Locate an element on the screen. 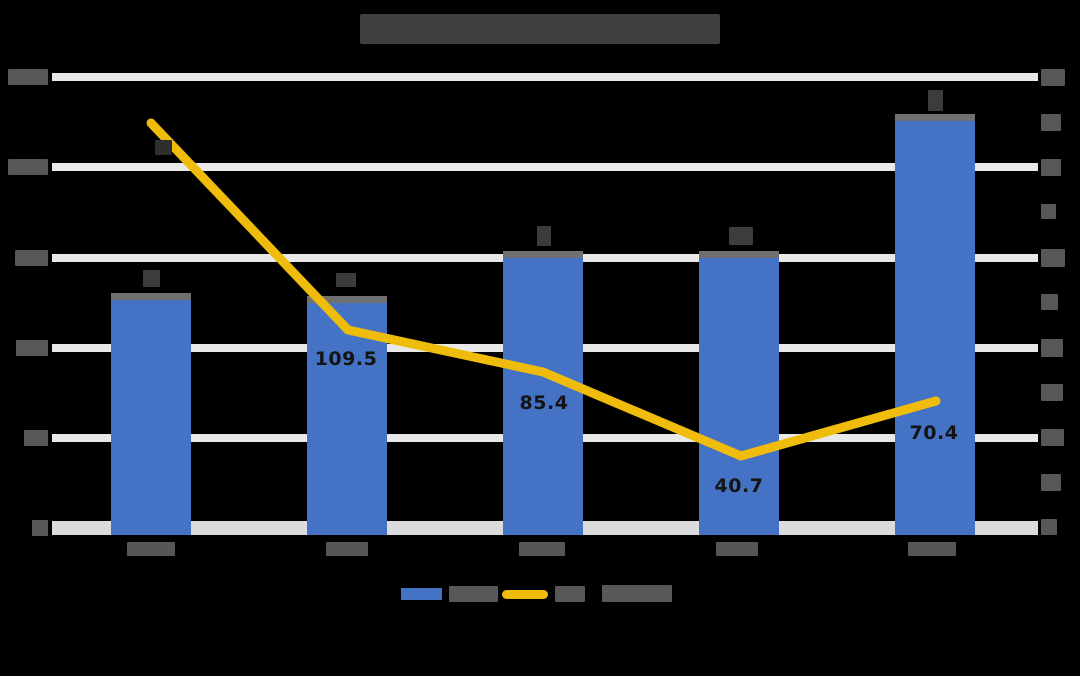  bar-4-value-redacted is located at coordinates (741, 236).